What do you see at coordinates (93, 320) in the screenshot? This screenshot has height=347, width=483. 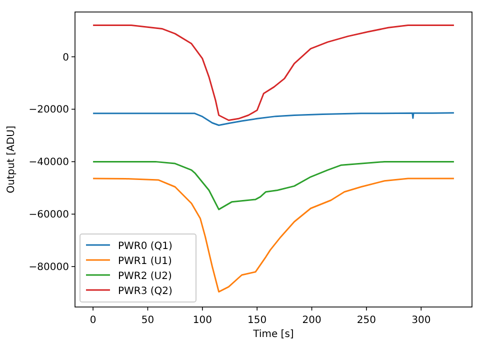 I see `x-tick-label: 0` at bounding box center [93, 320].